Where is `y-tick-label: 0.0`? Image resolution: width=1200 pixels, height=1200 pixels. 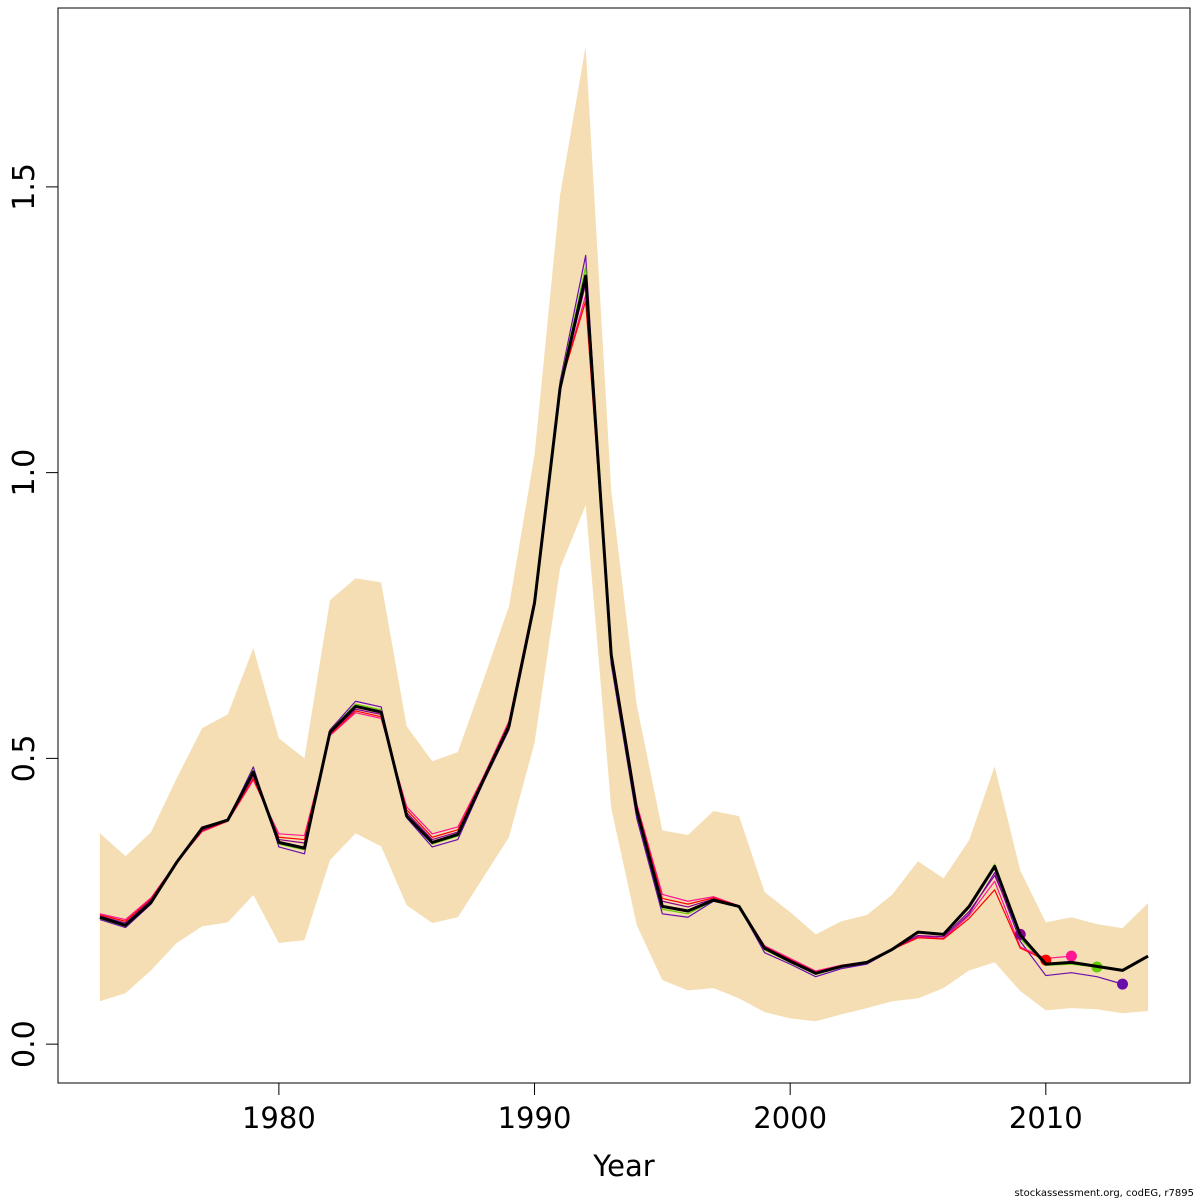
y-tick-label: 0.0 is located at coordinates (24, 1044).